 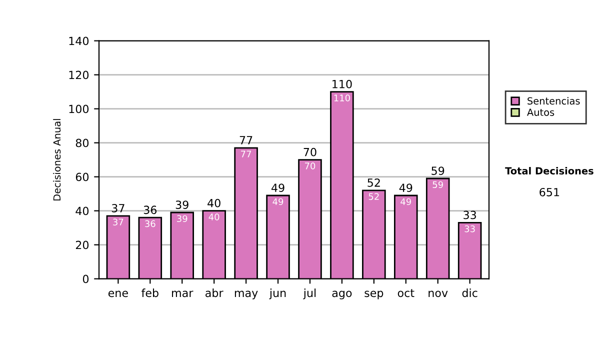 What do you see at coordinates (150, 224) in the screenshot?
I see `data-label: 36` at bounding box center [150, 224].